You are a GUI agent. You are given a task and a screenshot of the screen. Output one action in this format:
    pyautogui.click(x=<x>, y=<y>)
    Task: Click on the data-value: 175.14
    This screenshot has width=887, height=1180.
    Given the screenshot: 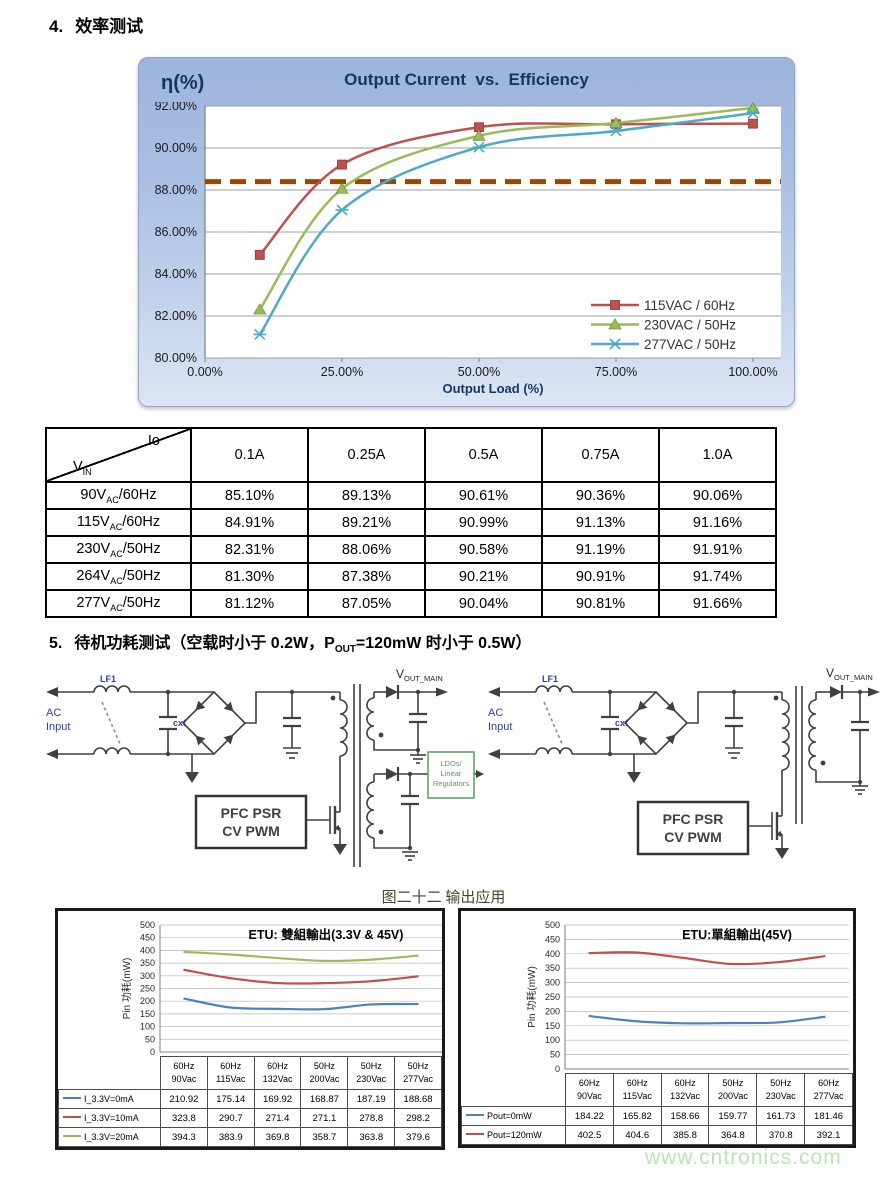 What is the action you would take?
    pyautogui.click(x=230, y=1099)
    